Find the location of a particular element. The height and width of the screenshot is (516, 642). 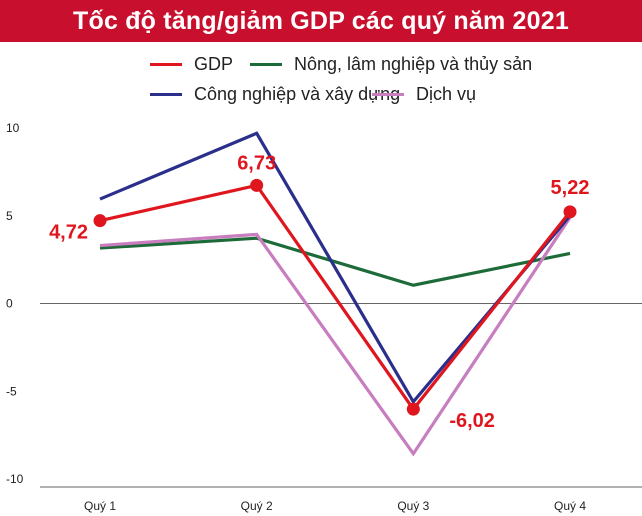

legend-label-services: Dịch vụ is located at coordinates (446, 94).